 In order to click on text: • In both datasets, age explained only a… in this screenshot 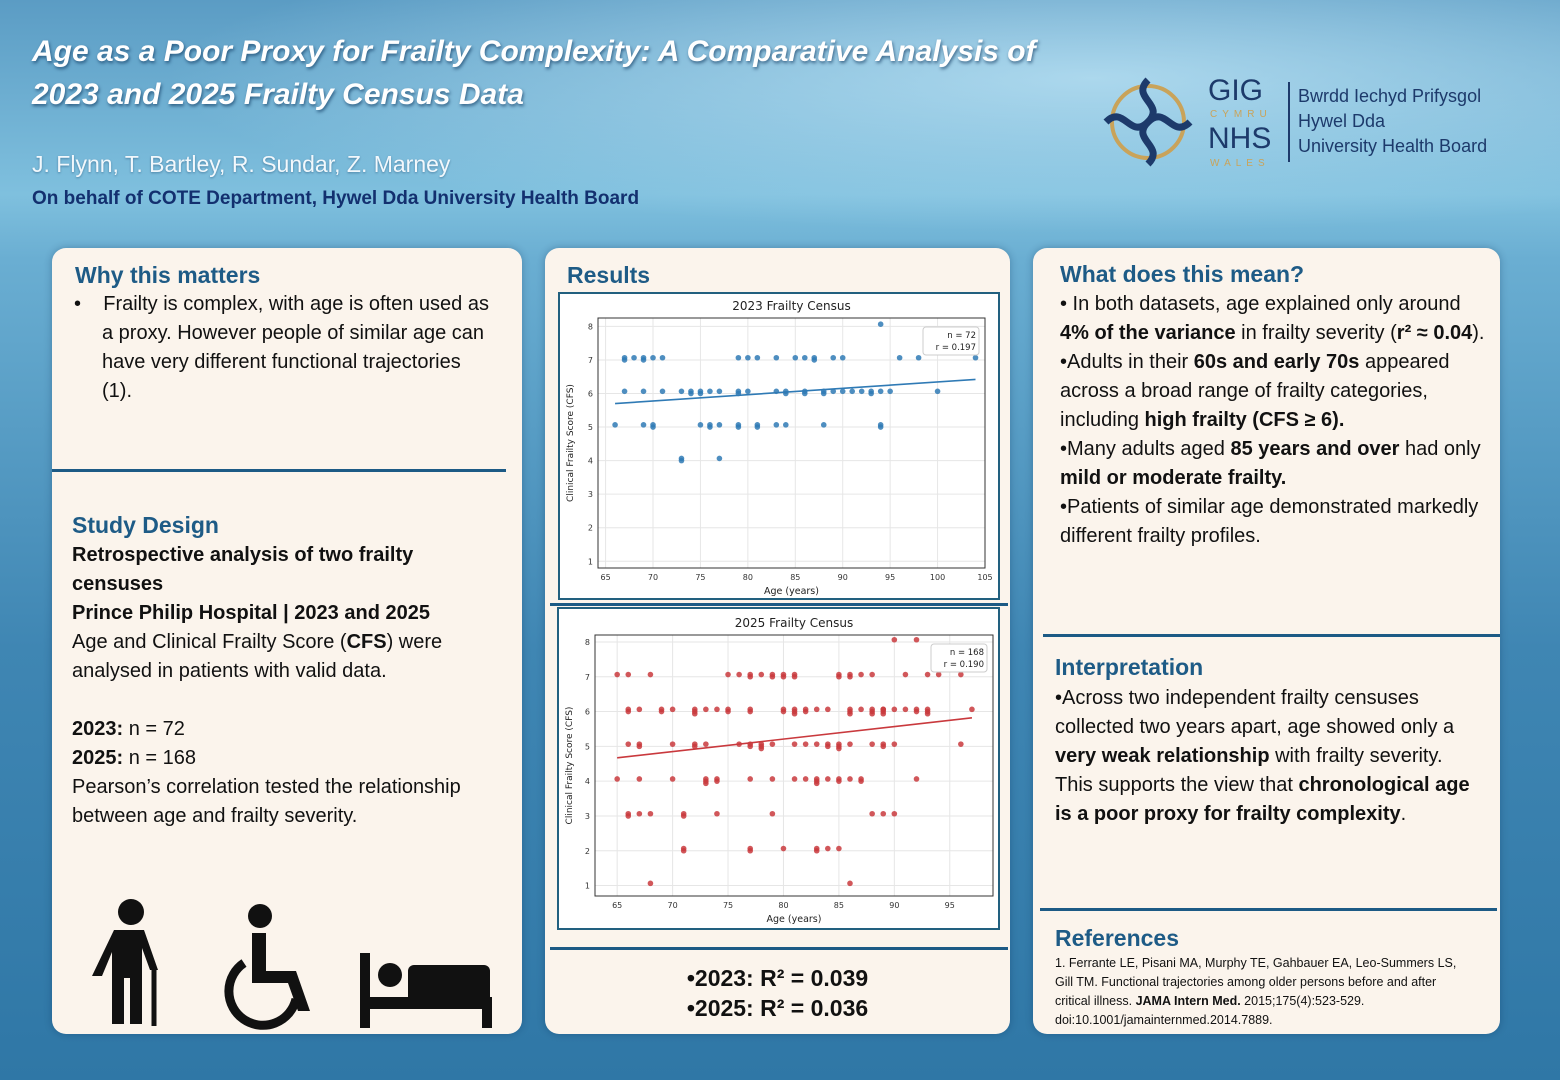, I will do `click(1260, 304)`.